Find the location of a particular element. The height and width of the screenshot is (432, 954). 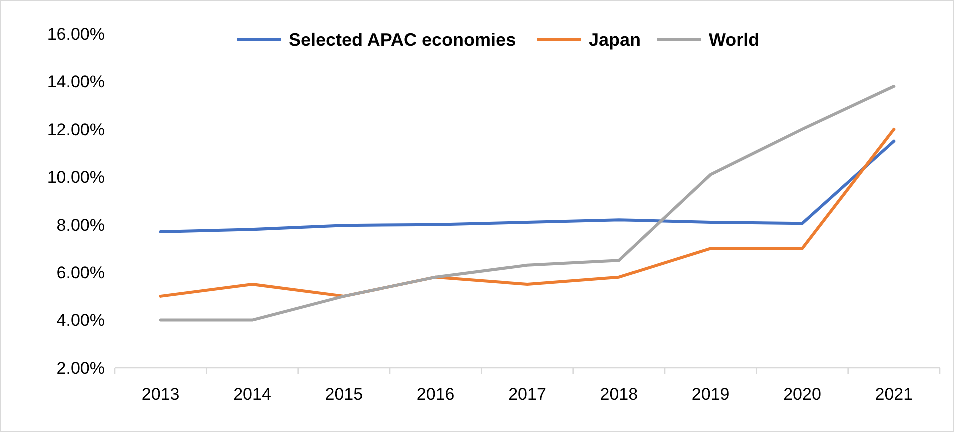

y-tick-label: 4.00% is located at coordinates (80, 320).